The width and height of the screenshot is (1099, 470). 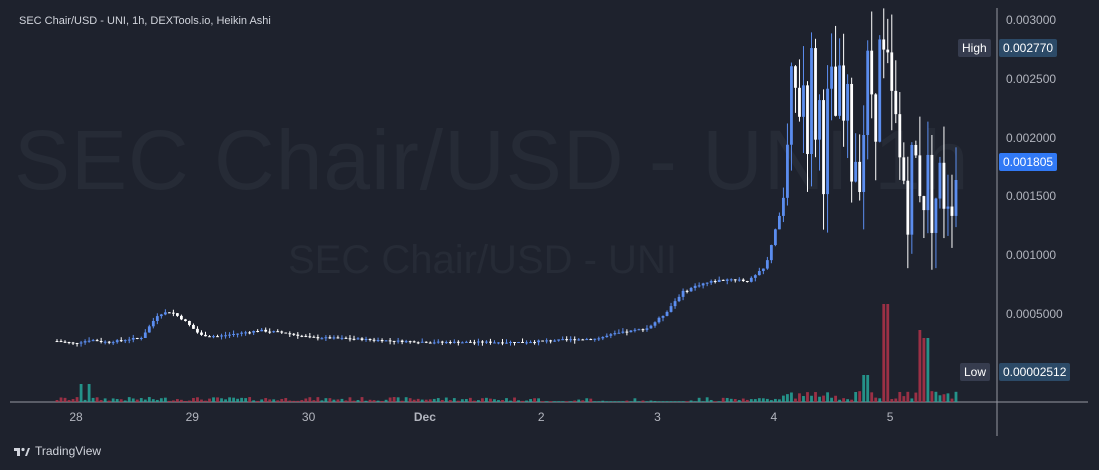 I want to click on tradingview-branding: TradingView, so click(x=57, y=451).